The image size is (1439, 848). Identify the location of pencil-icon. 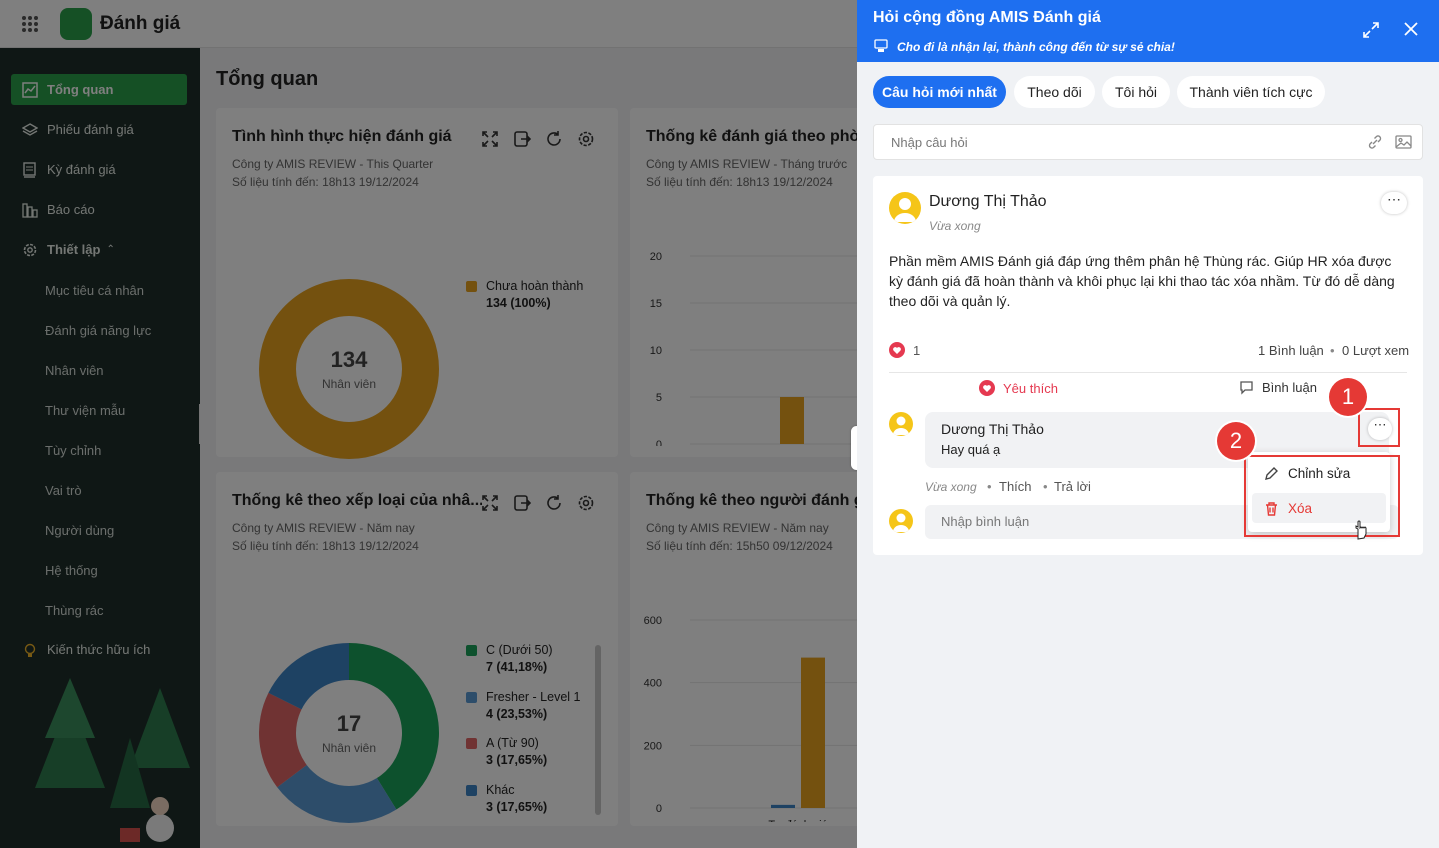
(1271, 473).